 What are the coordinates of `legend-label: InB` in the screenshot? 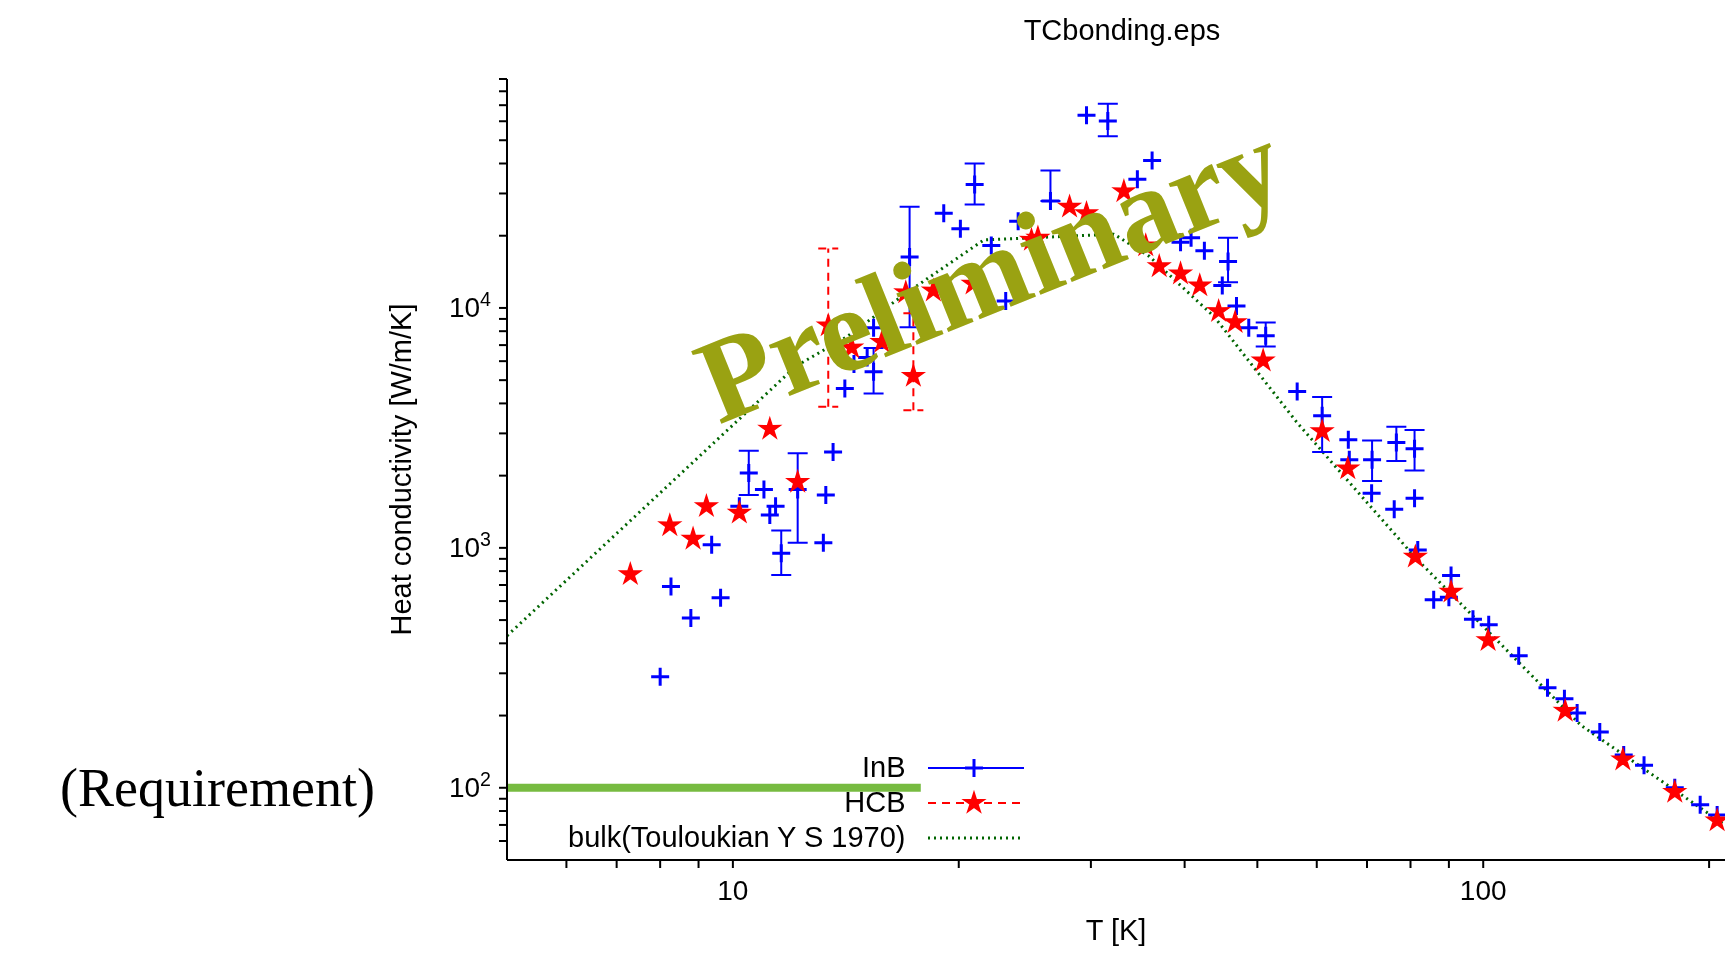 It's located at (883, 767).